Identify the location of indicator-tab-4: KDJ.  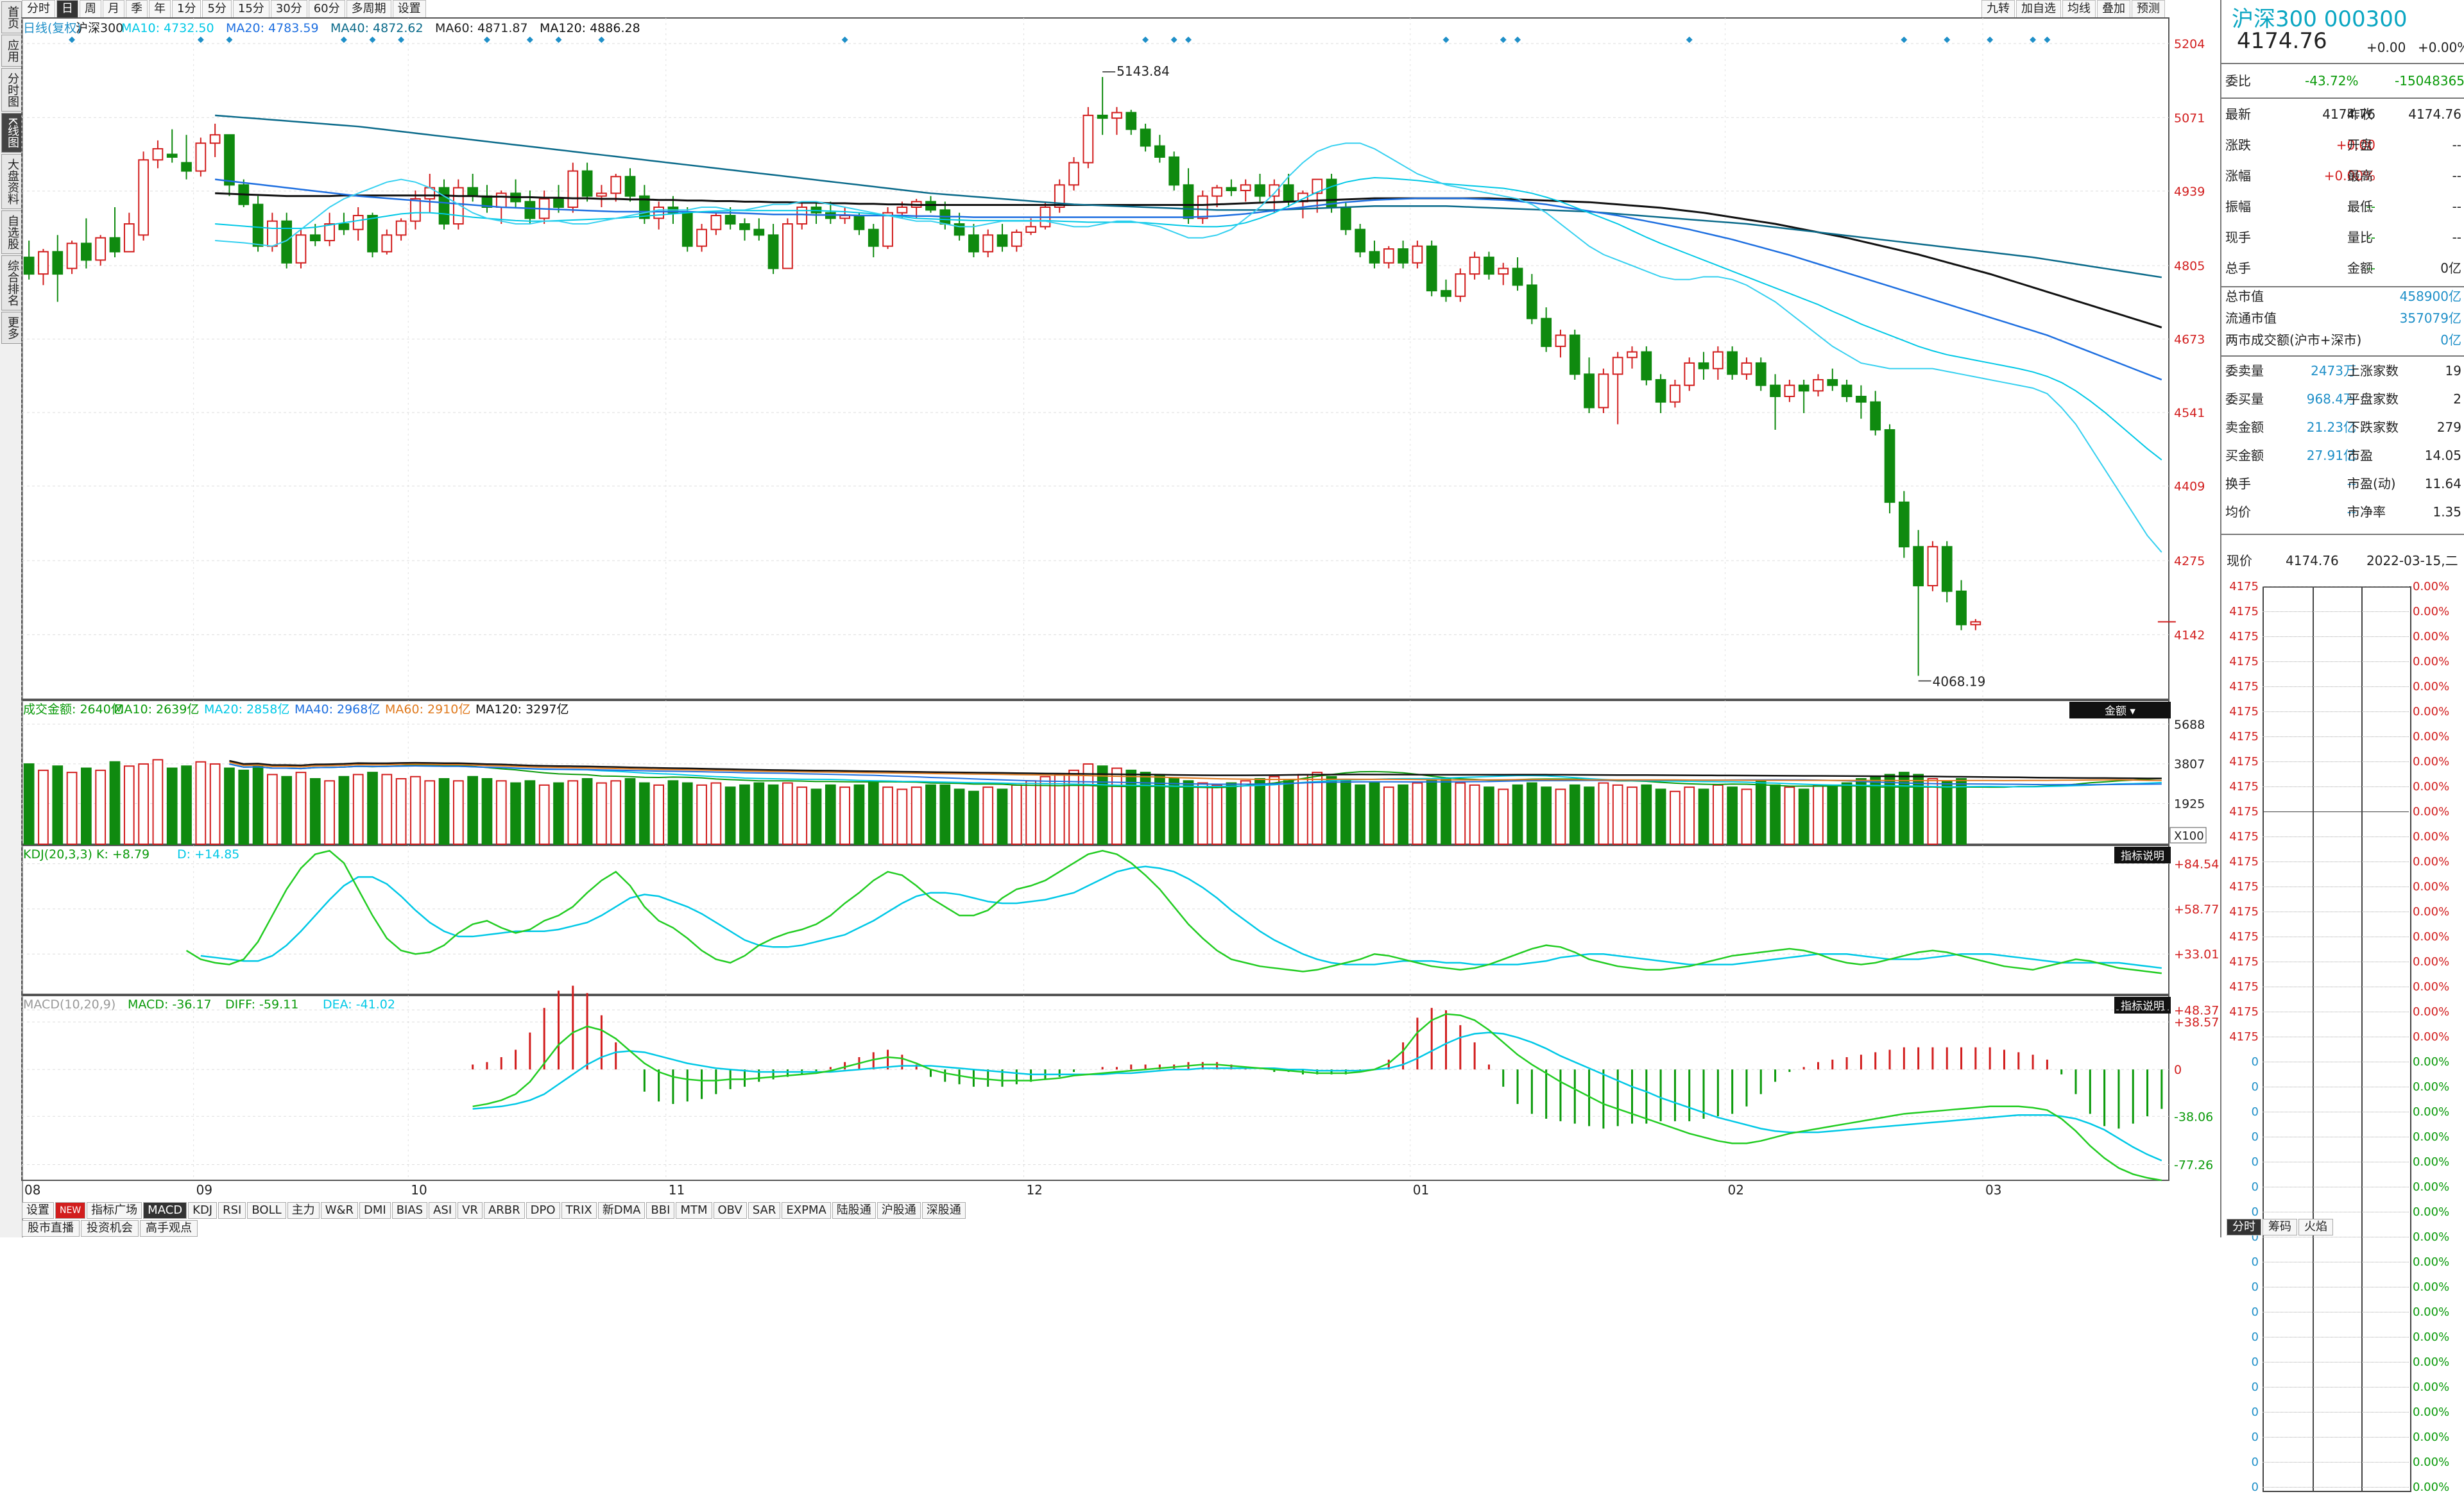
(203, 1211).